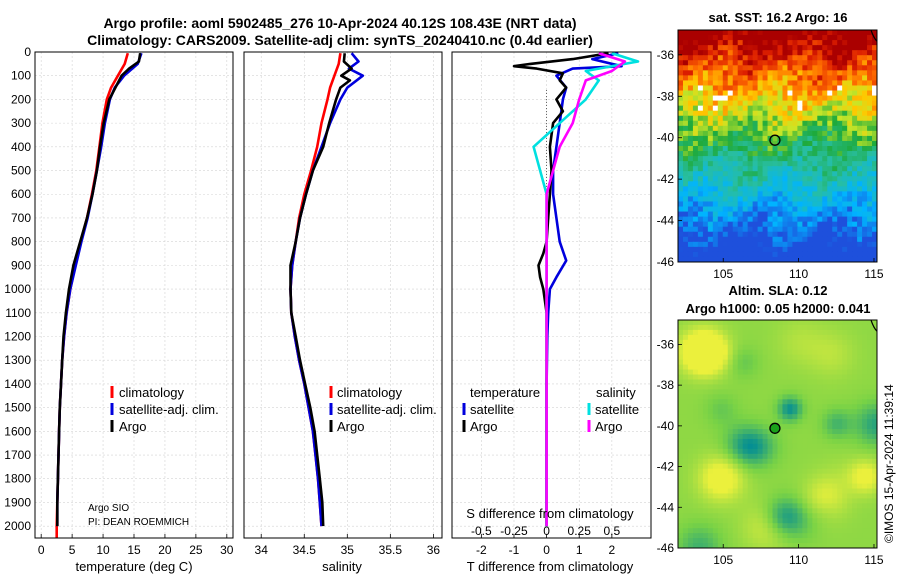  What do you see at coordinates (387, 409) in the screenshot?
I see `legend-label-satellite: satellite-adj. clim.` at bounding box center [387, 409].